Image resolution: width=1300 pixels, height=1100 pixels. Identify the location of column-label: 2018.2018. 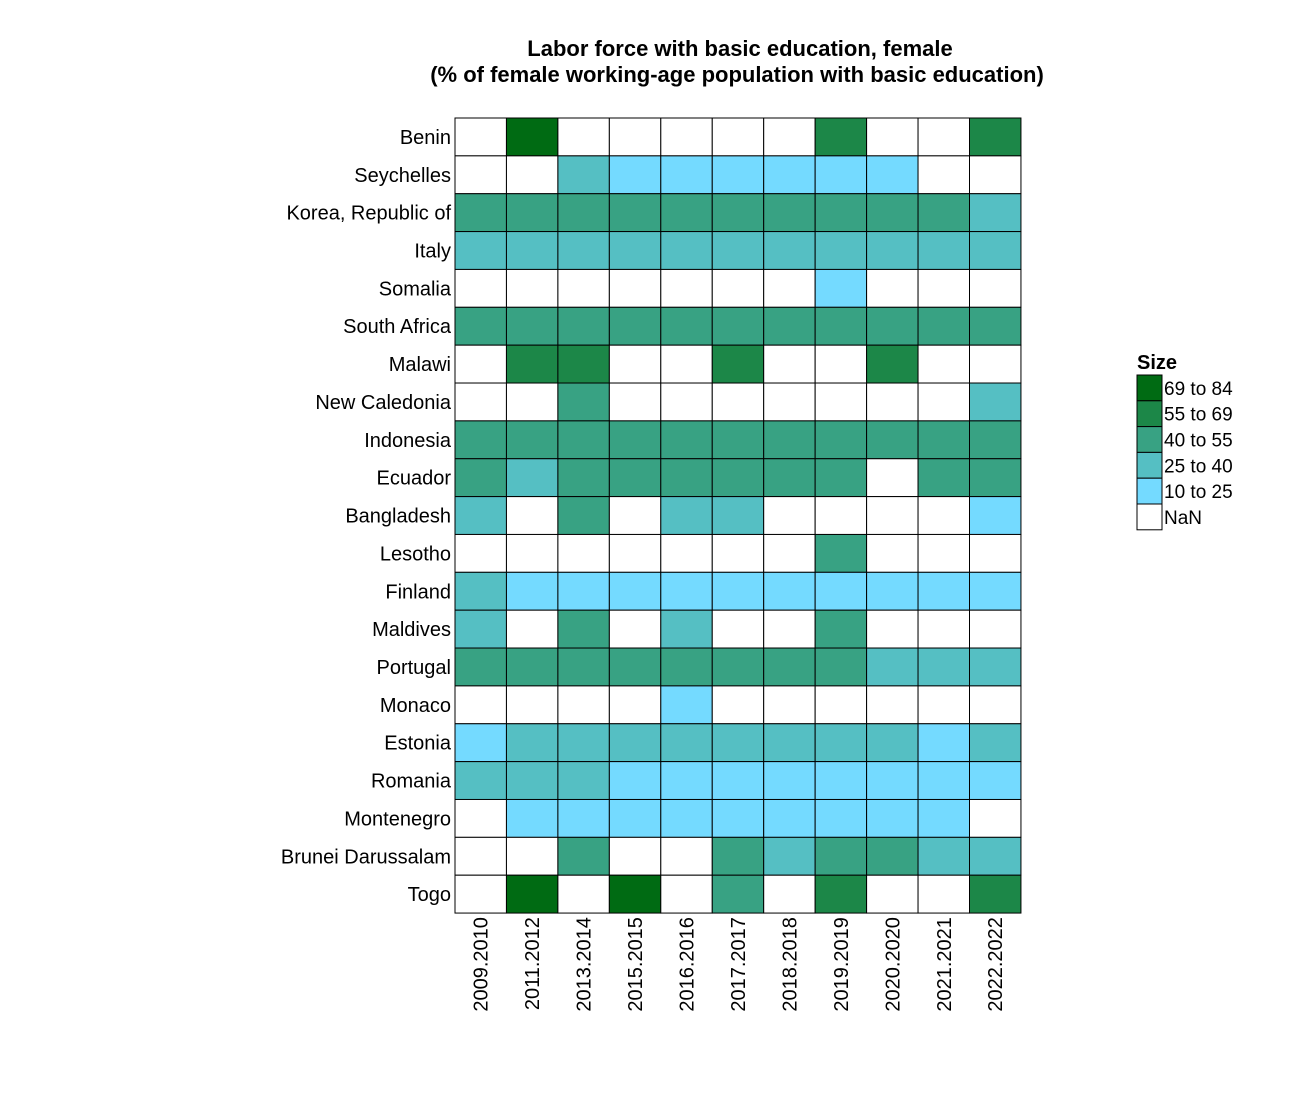
(790, 964).